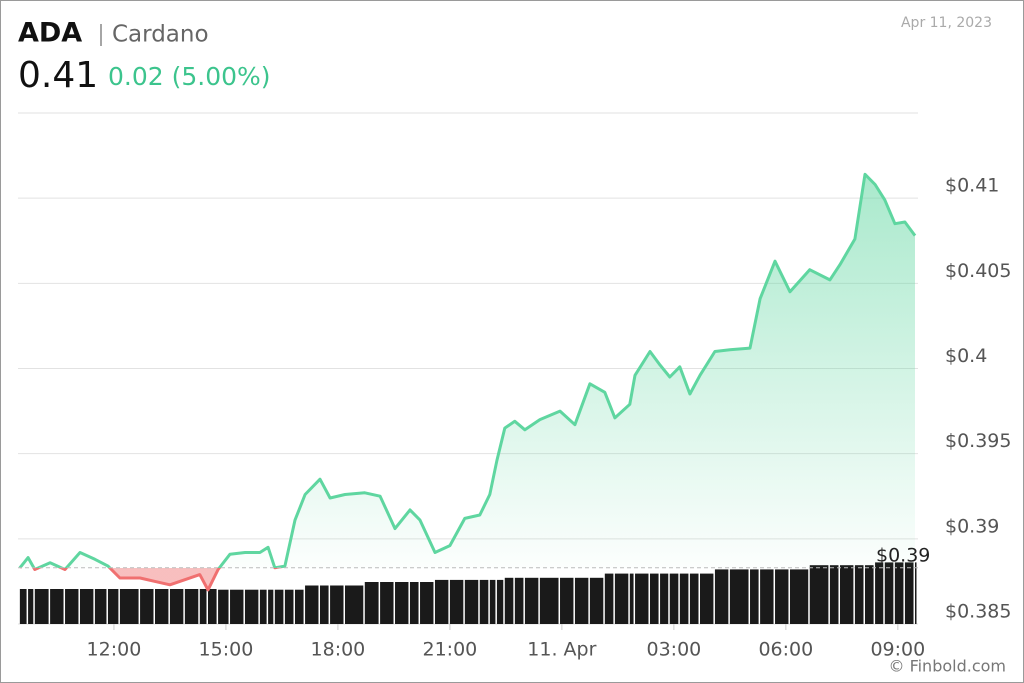 This screenshot has width=1024, height=683. Describe the element at coordinates (785, 650) in the screenshot. I see `x-tick-label: 06:00` at that location.